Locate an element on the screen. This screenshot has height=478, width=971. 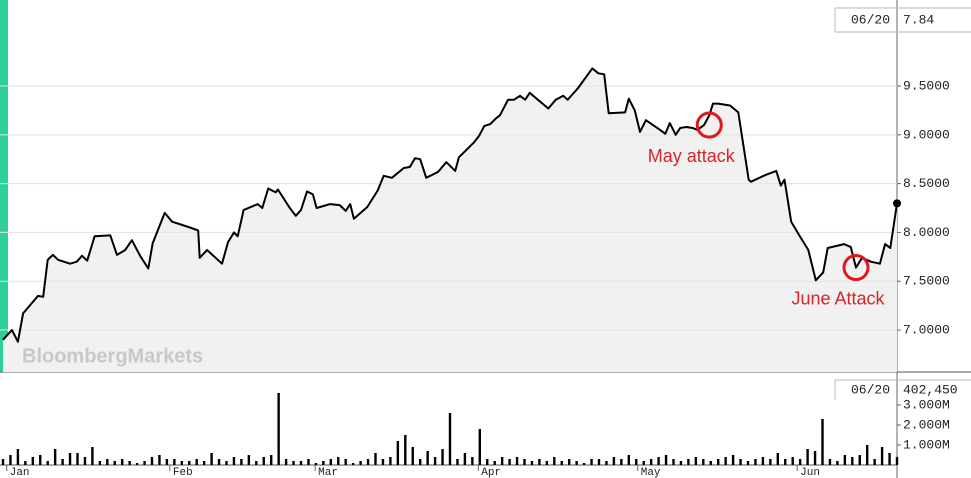
y-tick-label: 9.0000 is located at coordinates (926, 134).